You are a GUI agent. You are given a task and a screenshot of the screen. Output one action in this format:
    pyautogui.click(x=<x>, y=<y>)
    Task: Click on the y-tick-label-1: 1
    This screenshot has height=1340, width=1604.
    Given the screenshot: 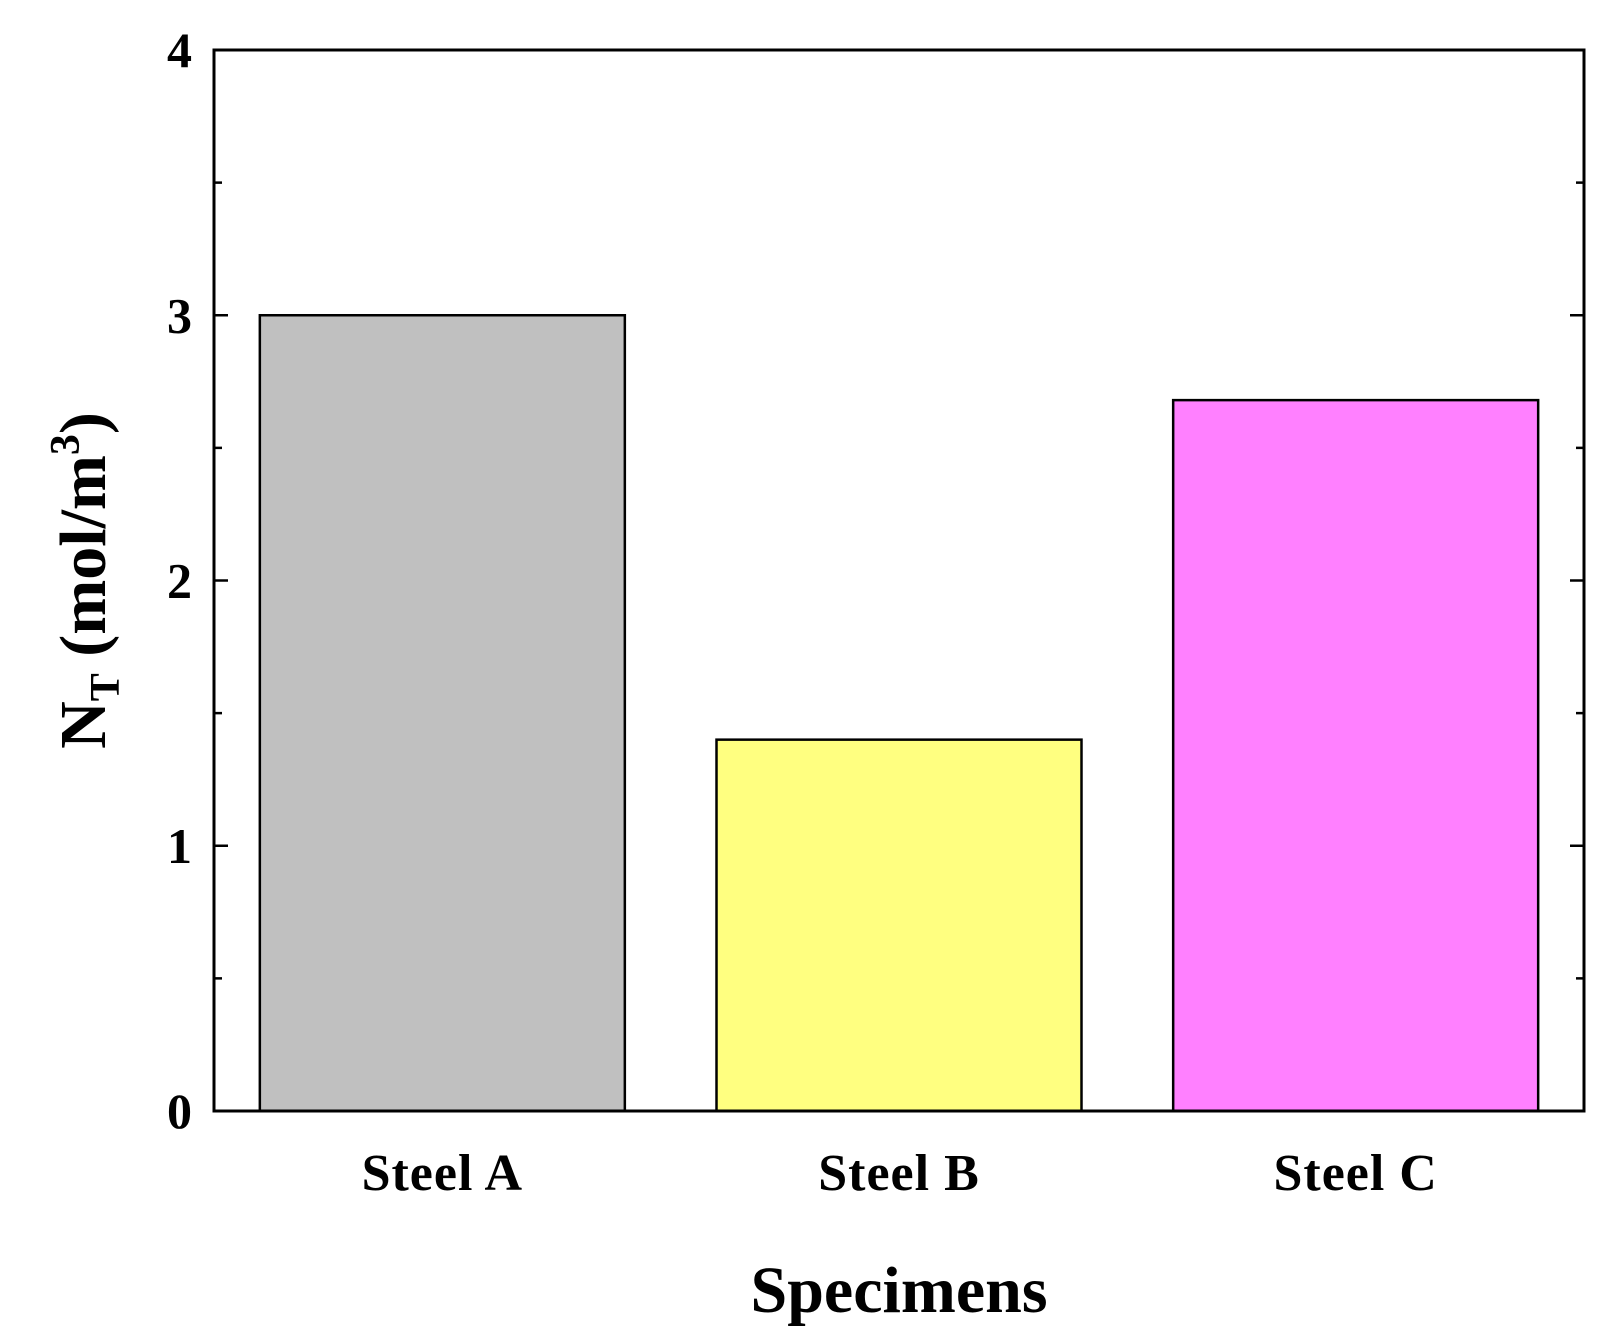 What is the action you would take?
    pyautogui.click(x=179, y=846)
    